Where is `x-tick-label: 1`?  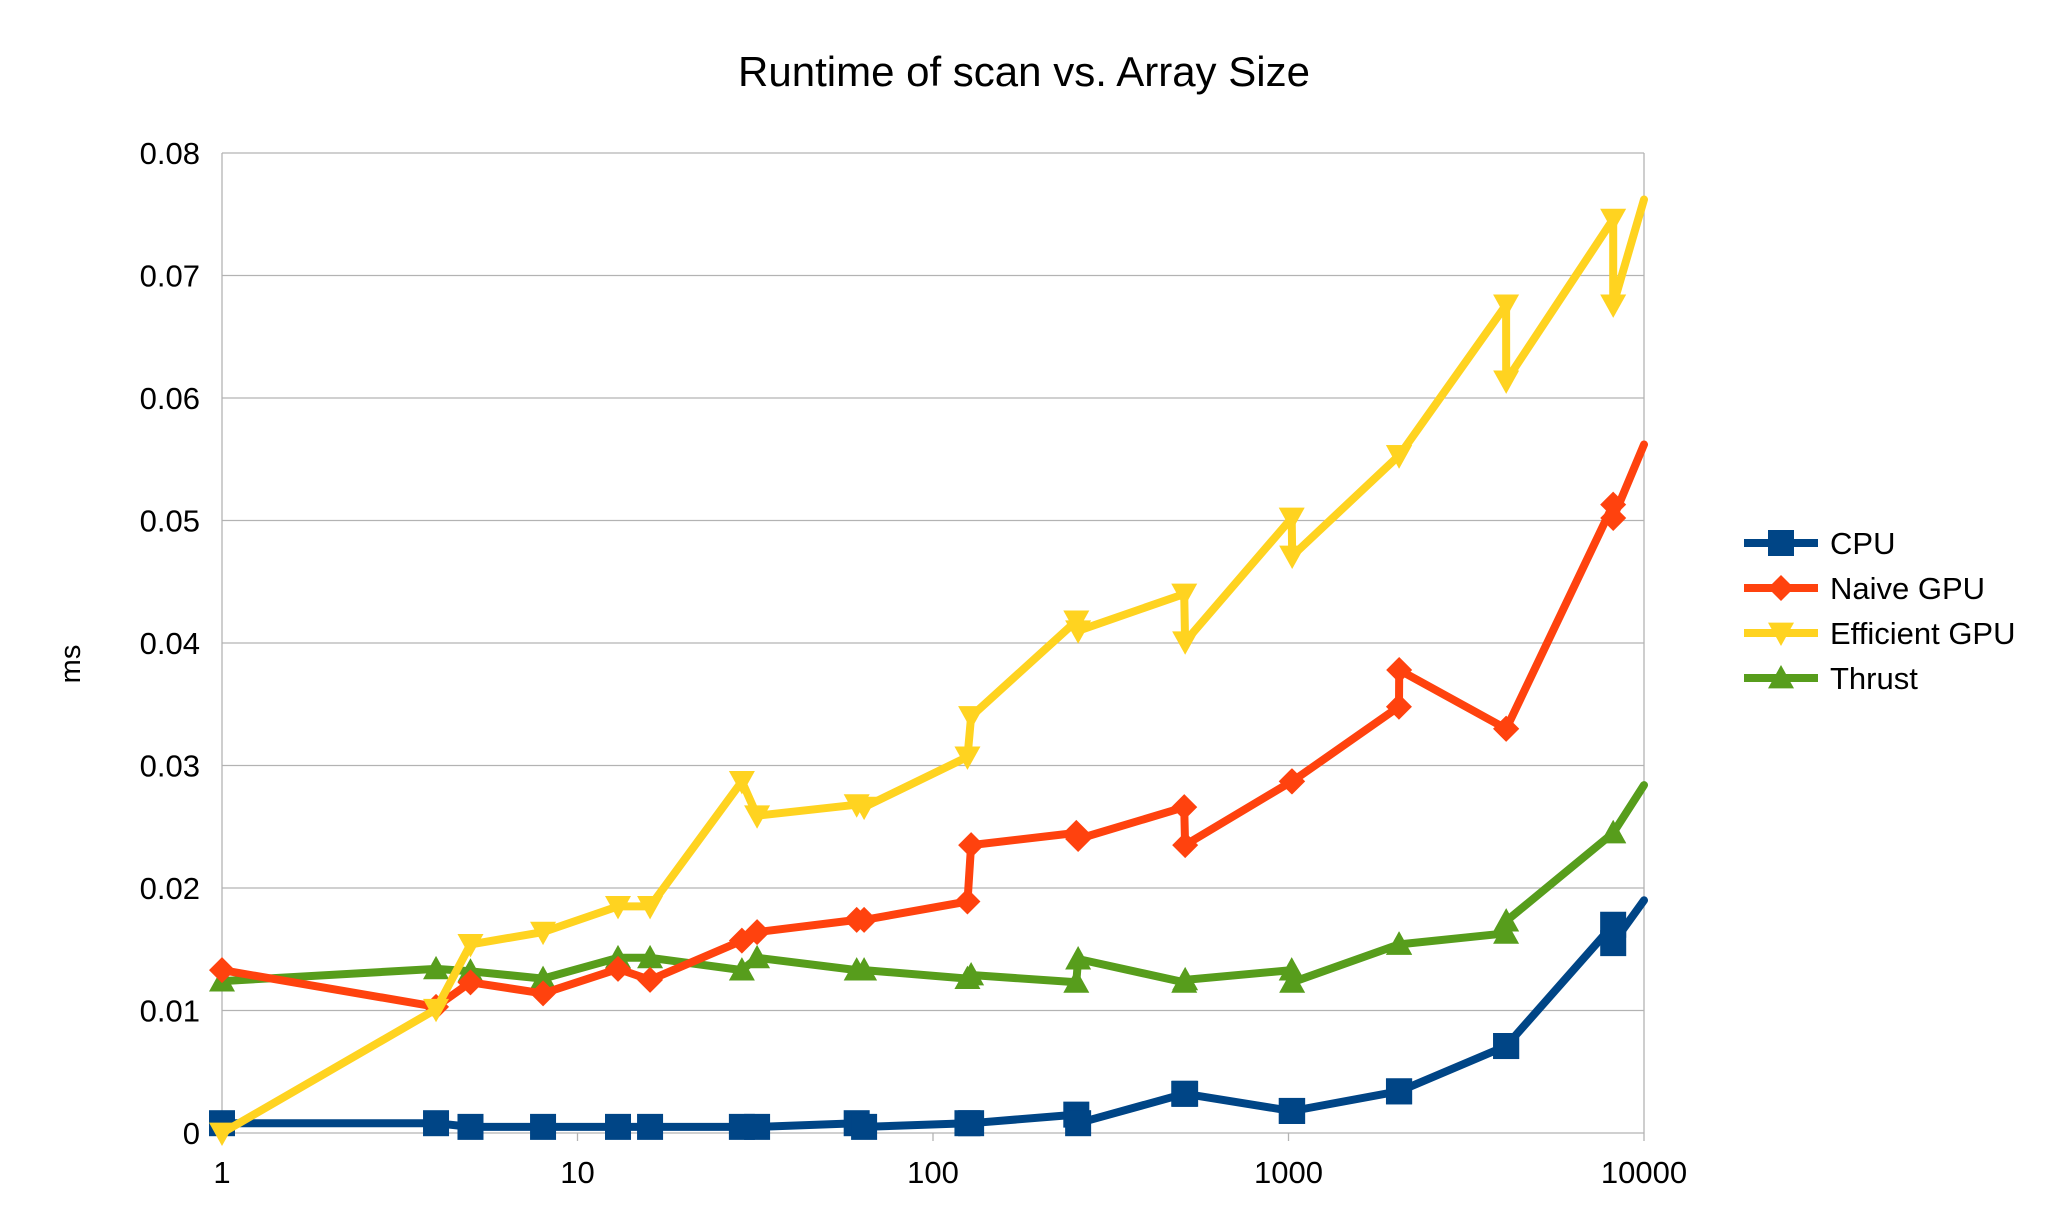 x-tick-label: 1 is located at coordinates (221, 1172).